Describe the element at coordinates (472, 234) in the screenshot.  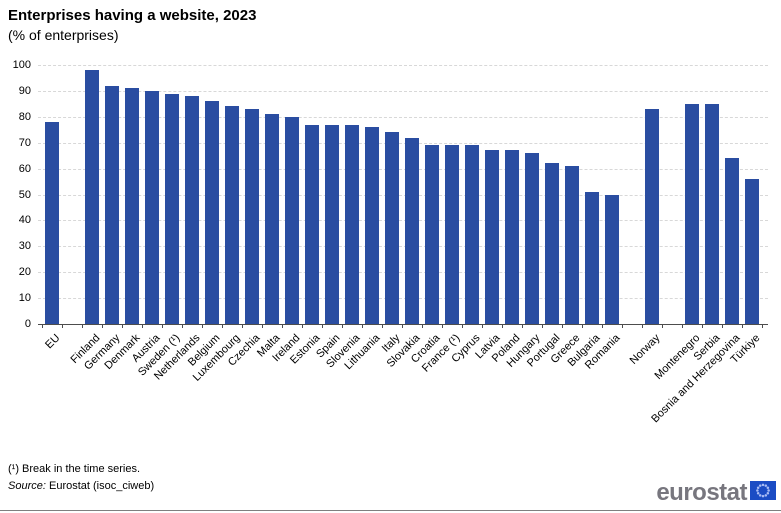
I see `bar-Cyprus` at that location.